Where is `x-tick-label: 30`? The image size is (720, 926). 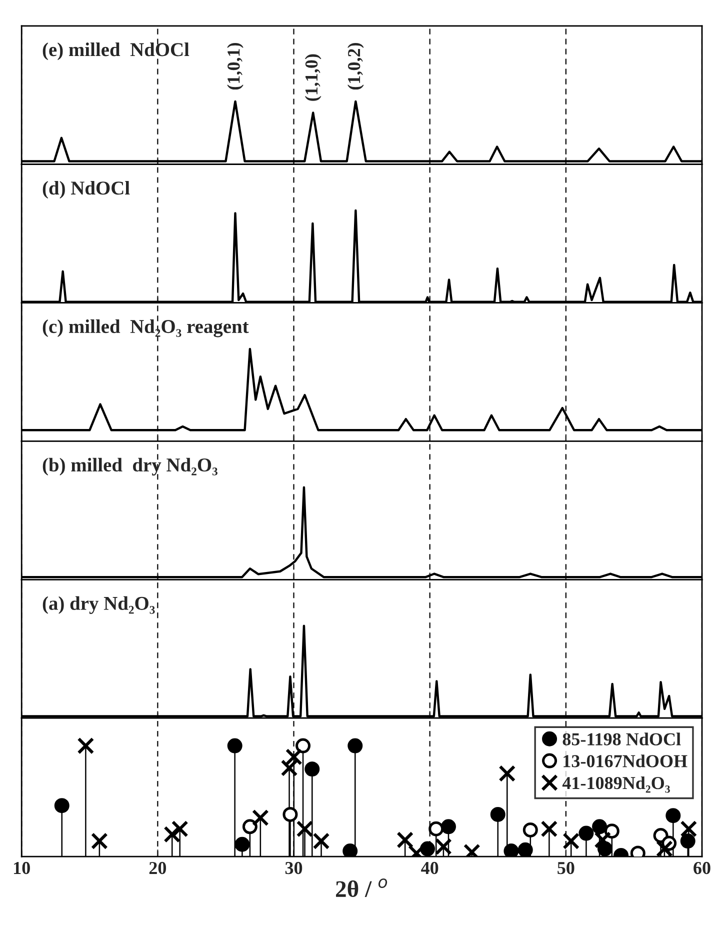 x-tick-label: 30 is located at coordinates (293, 868).